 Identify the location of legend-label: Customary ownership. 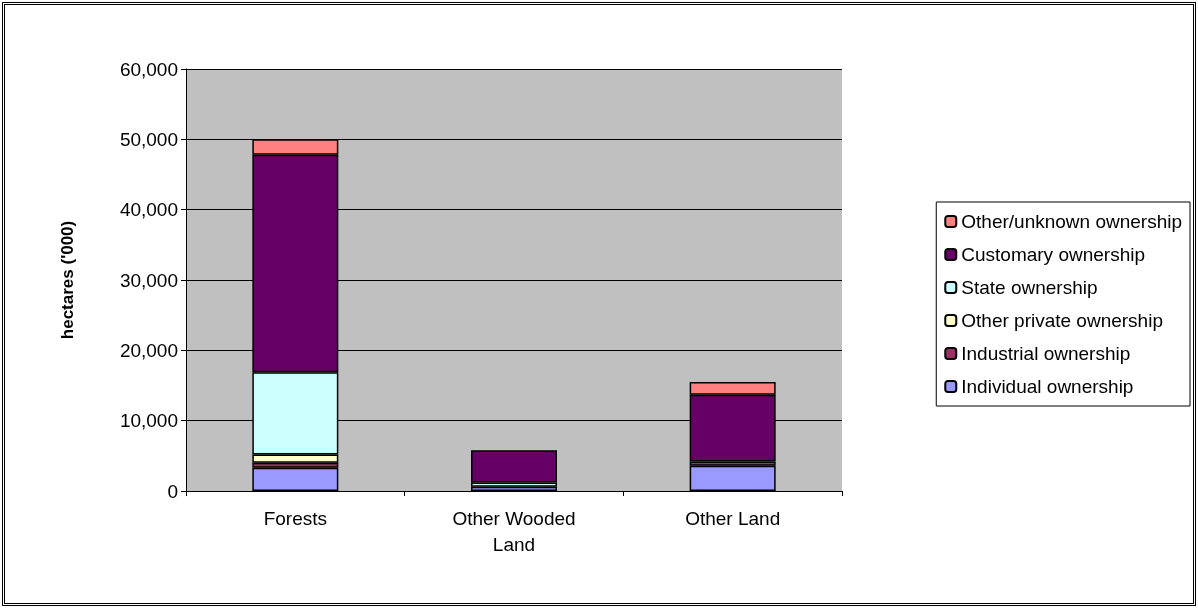
(1053, 254).